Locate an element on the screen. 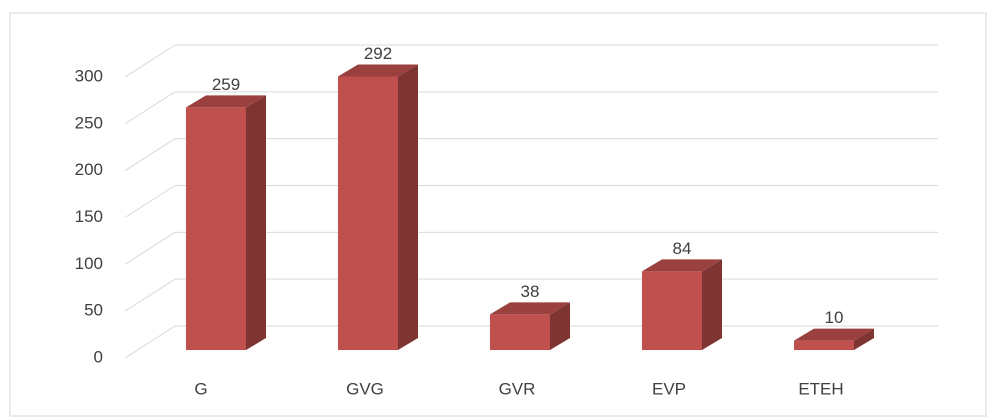 The width and height of the screenshot is (987, 417). x-tick-label: GVR is located at coordinates (517, 388).